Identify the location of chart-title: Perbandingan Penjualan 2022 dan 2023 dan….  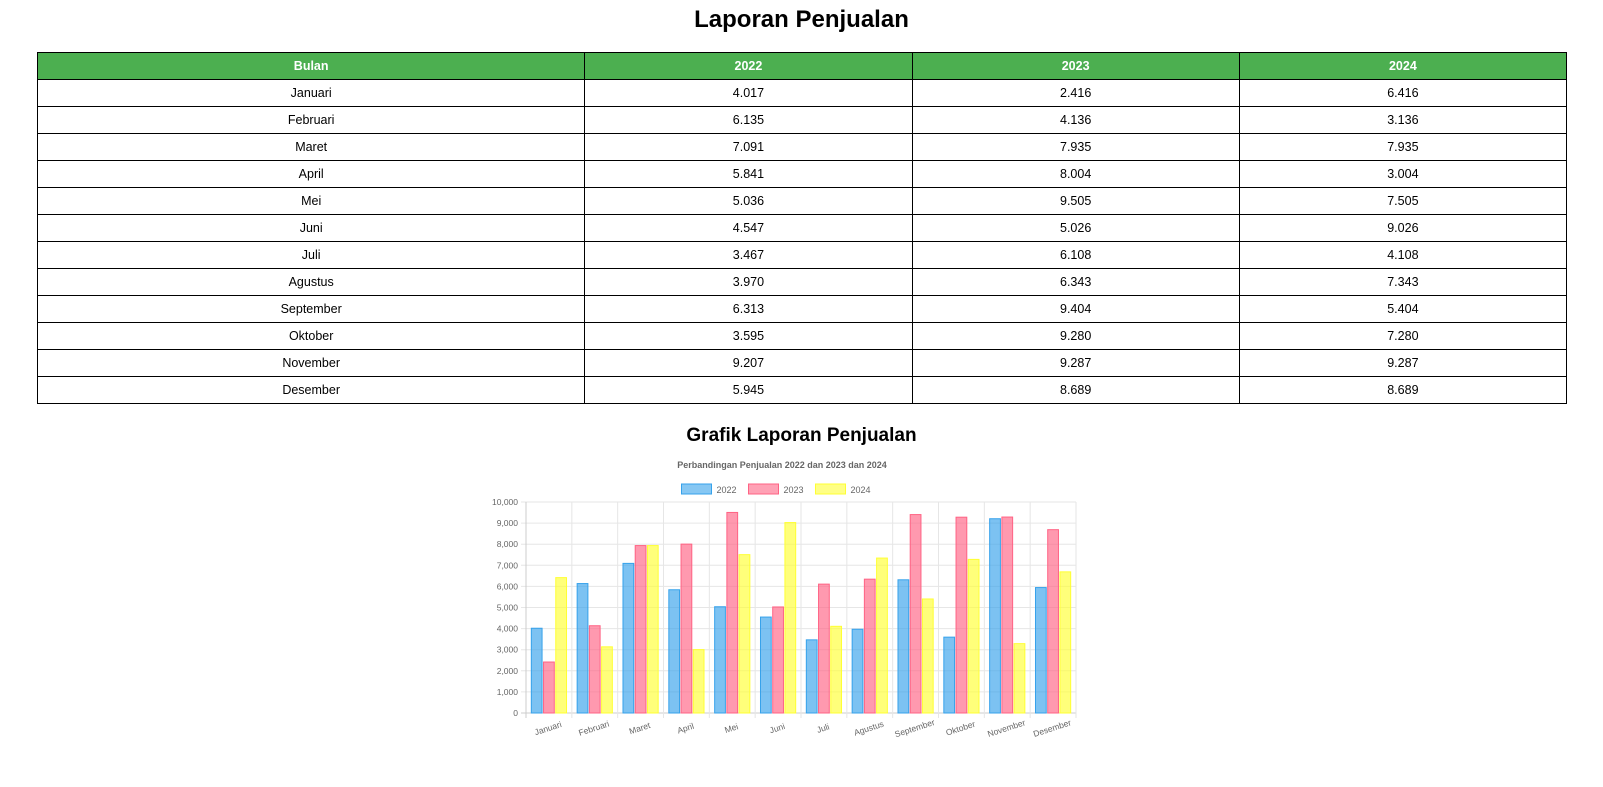
(782, 465).